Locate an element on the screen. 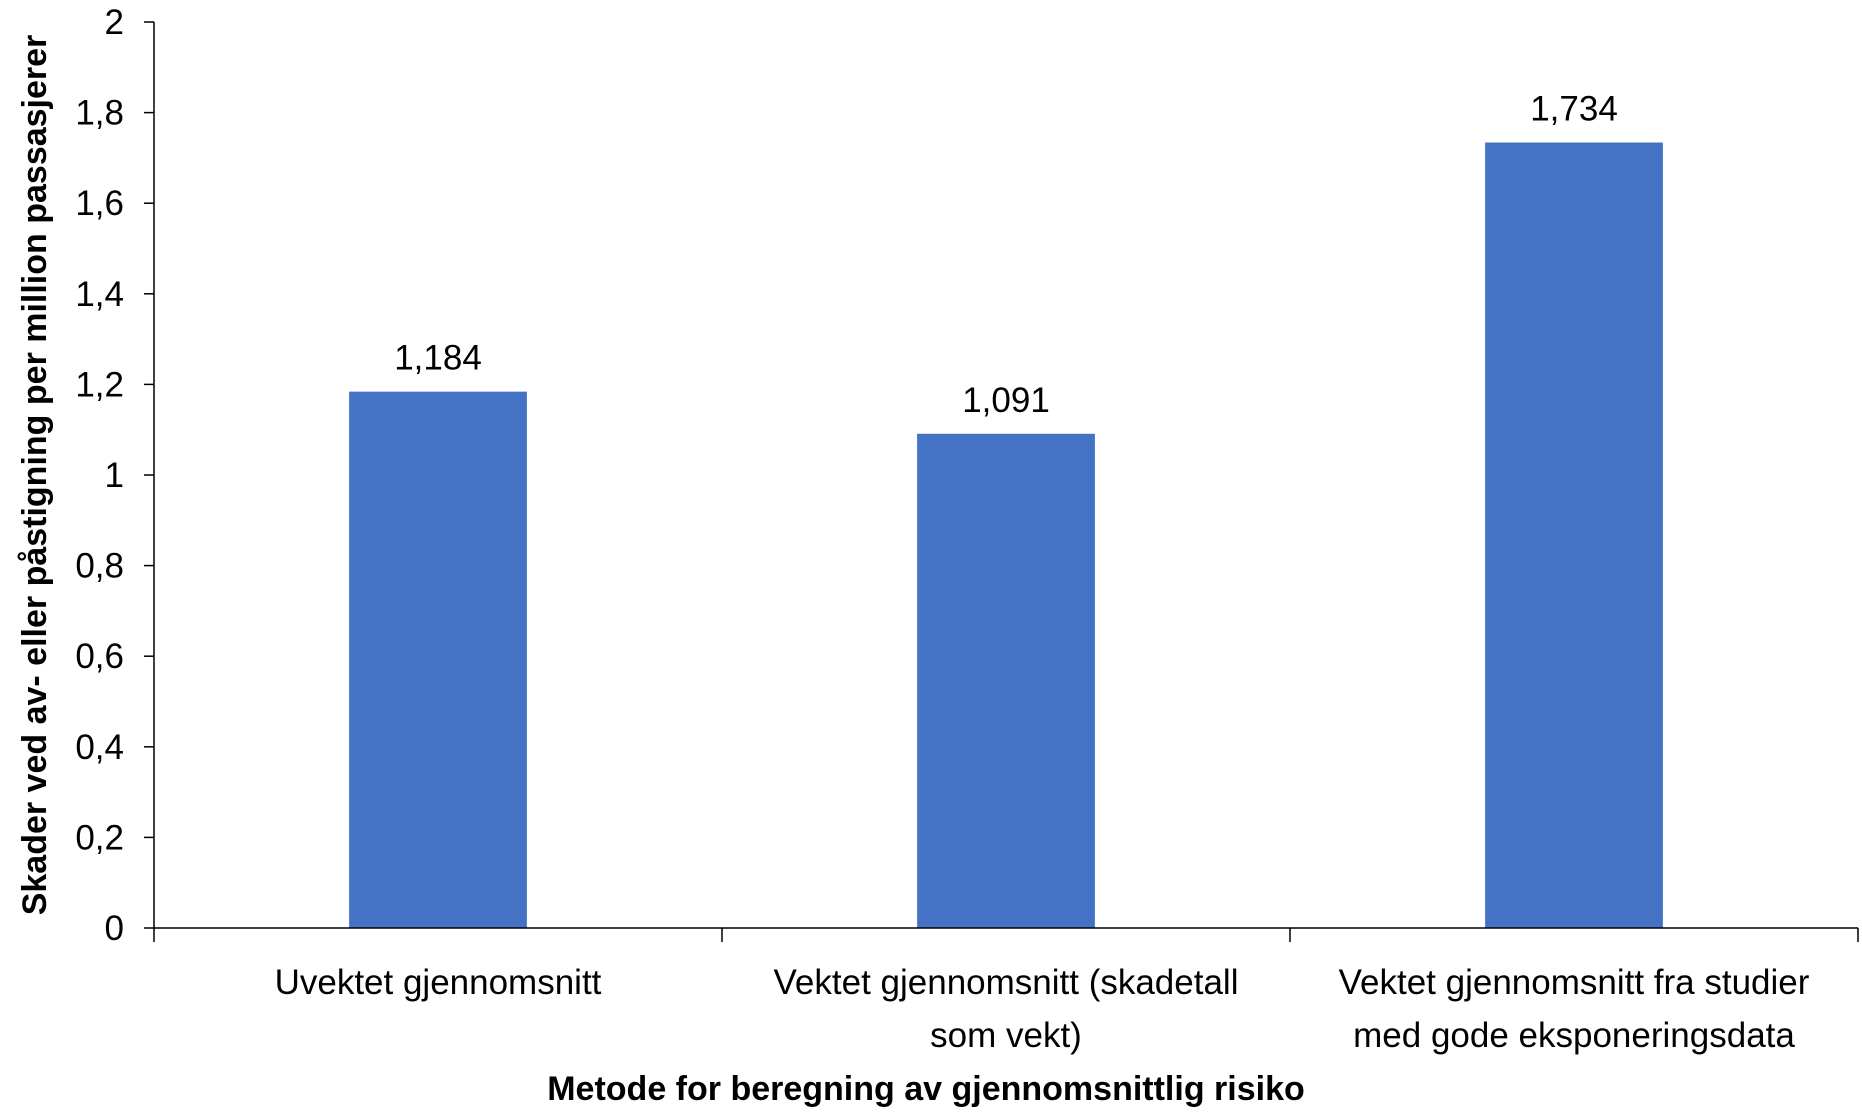 The height and width of the screenshot is (1117, 1862). x-category-label: Vektet gjennomsnitt (skadetall is located at coordinates (1006, 982).